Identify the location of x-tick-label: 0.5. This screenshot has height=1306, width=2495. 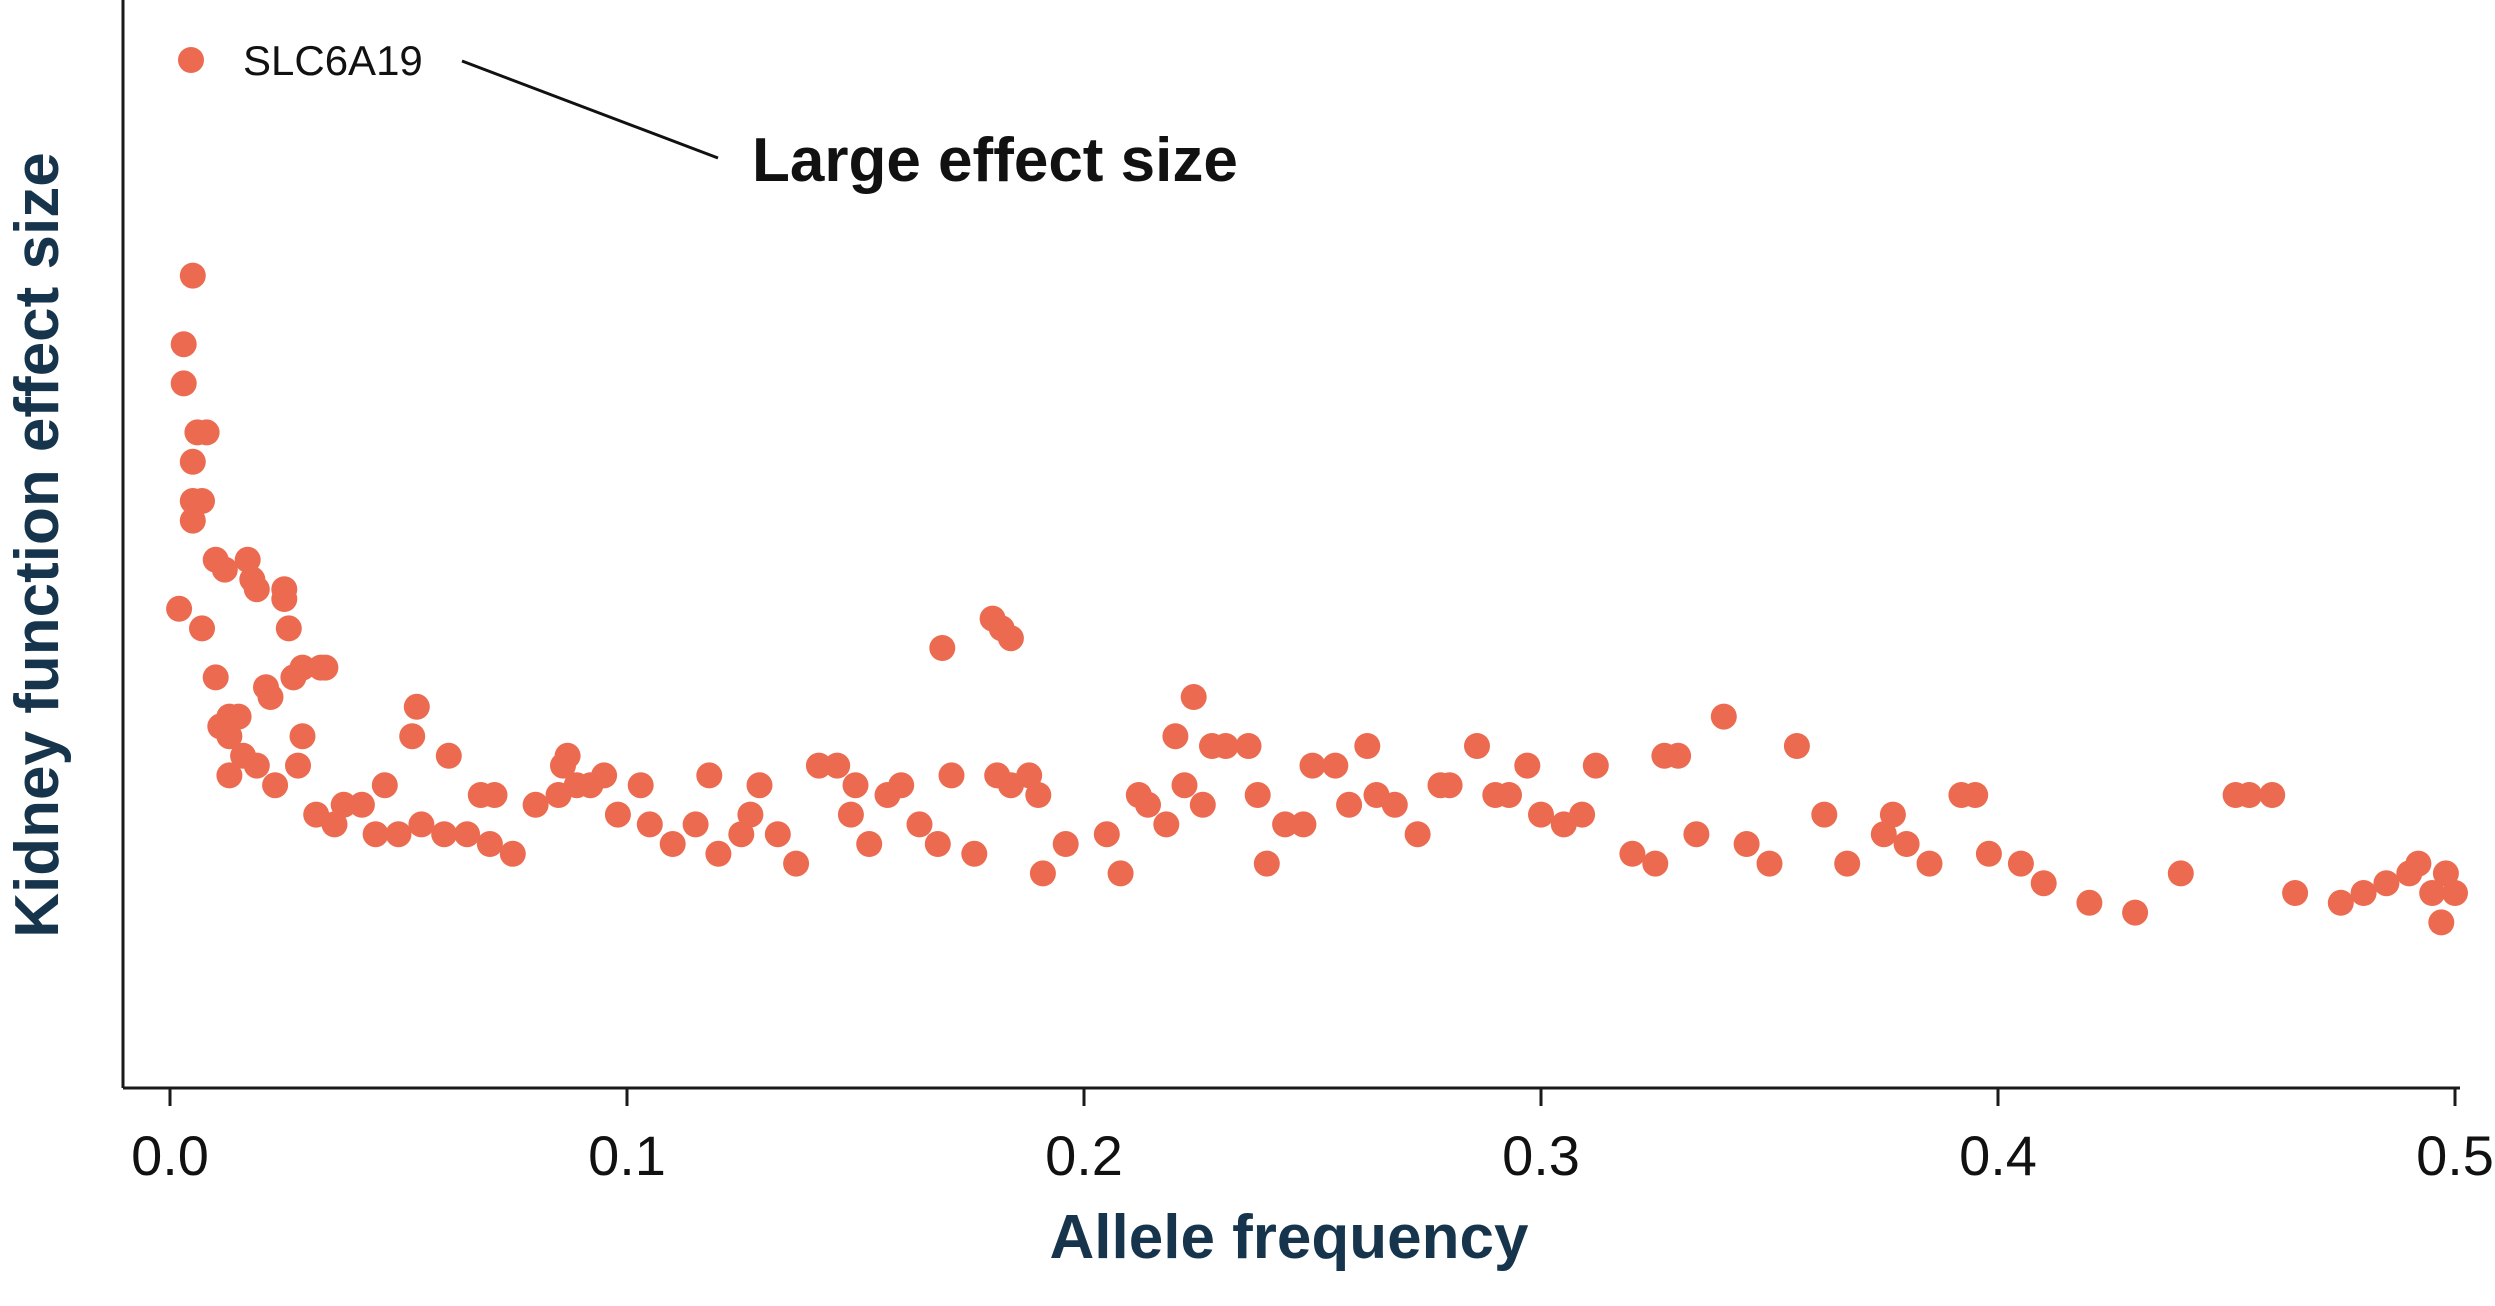
(2455, 1155).